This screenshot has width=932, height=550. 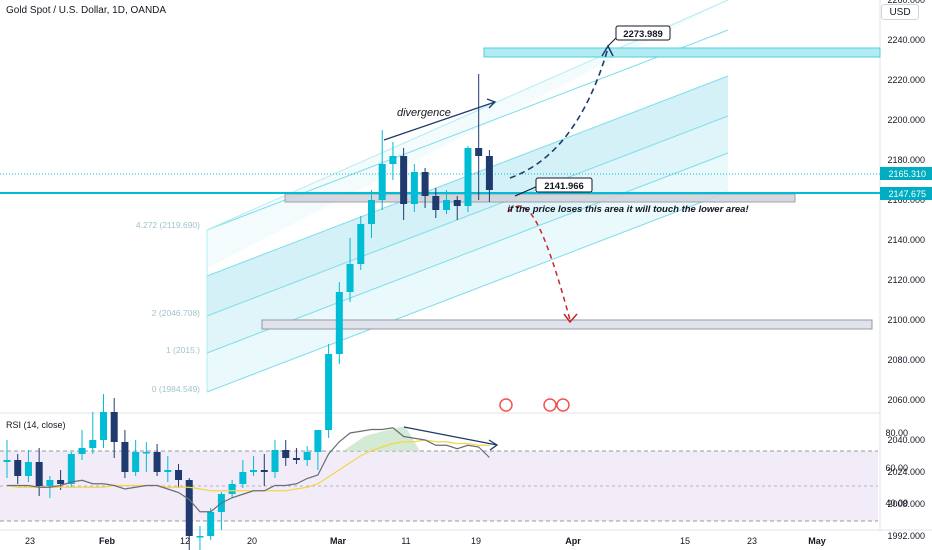 I want to click on price-axis-tick: 2008.000, so click(x=906, y=504).